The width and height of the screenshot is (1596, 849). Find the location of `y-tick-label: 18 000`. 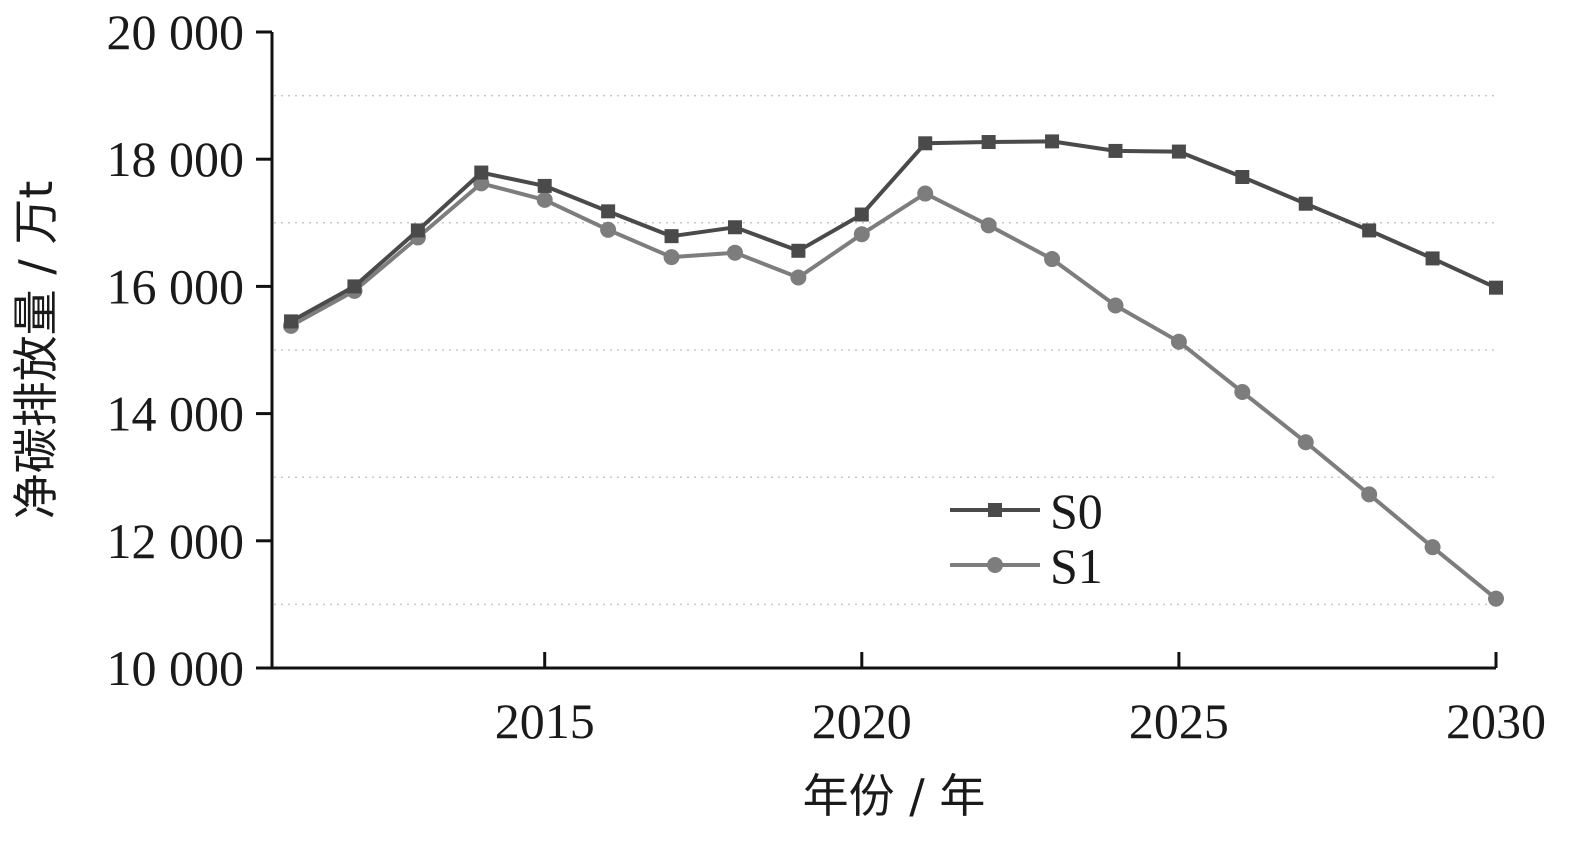

y-tick-label: 18 000 is located at coordinates (176, 159).